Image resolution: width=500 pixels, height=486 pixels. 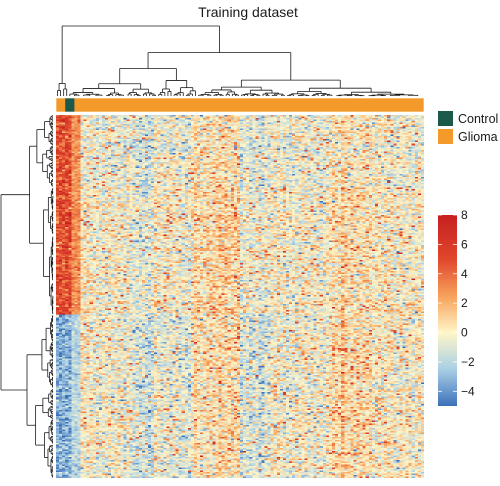 I want to click on annotation-legend: Control Glioma, so click(x=468, y=127).